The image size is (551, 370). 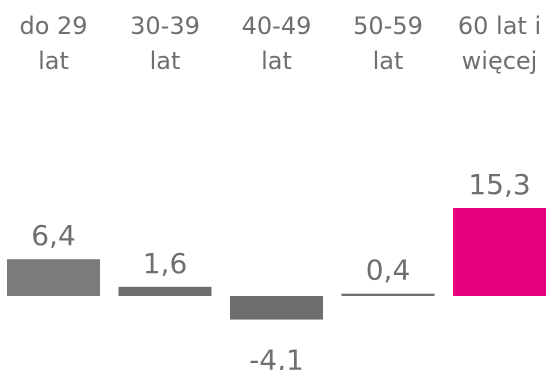 I want to click on category-label-line1: 60 lat i, so click(x=499, y=26).